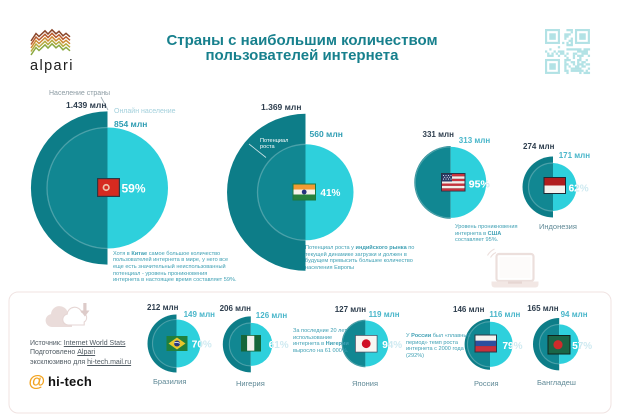  What do you see at coordinates (202, 344) in the screenshot?
I see `svg-text: 70%` at bounding box center [202, 344].